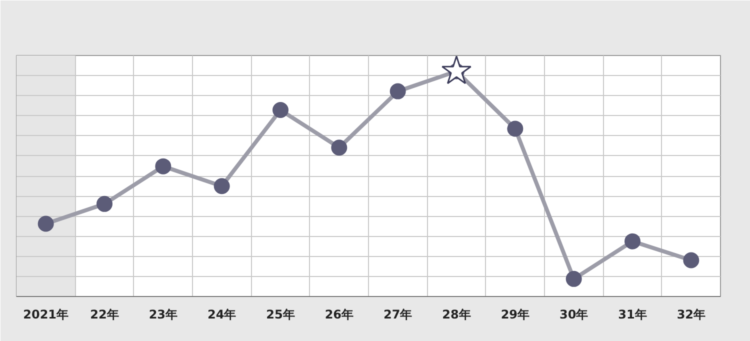 The height and width of the screenshot is (341, 750). What do you see at coordinates (397, 315) in the screenshot?
I see `x-tick-label: 27年` at bounding box center [397, 315].